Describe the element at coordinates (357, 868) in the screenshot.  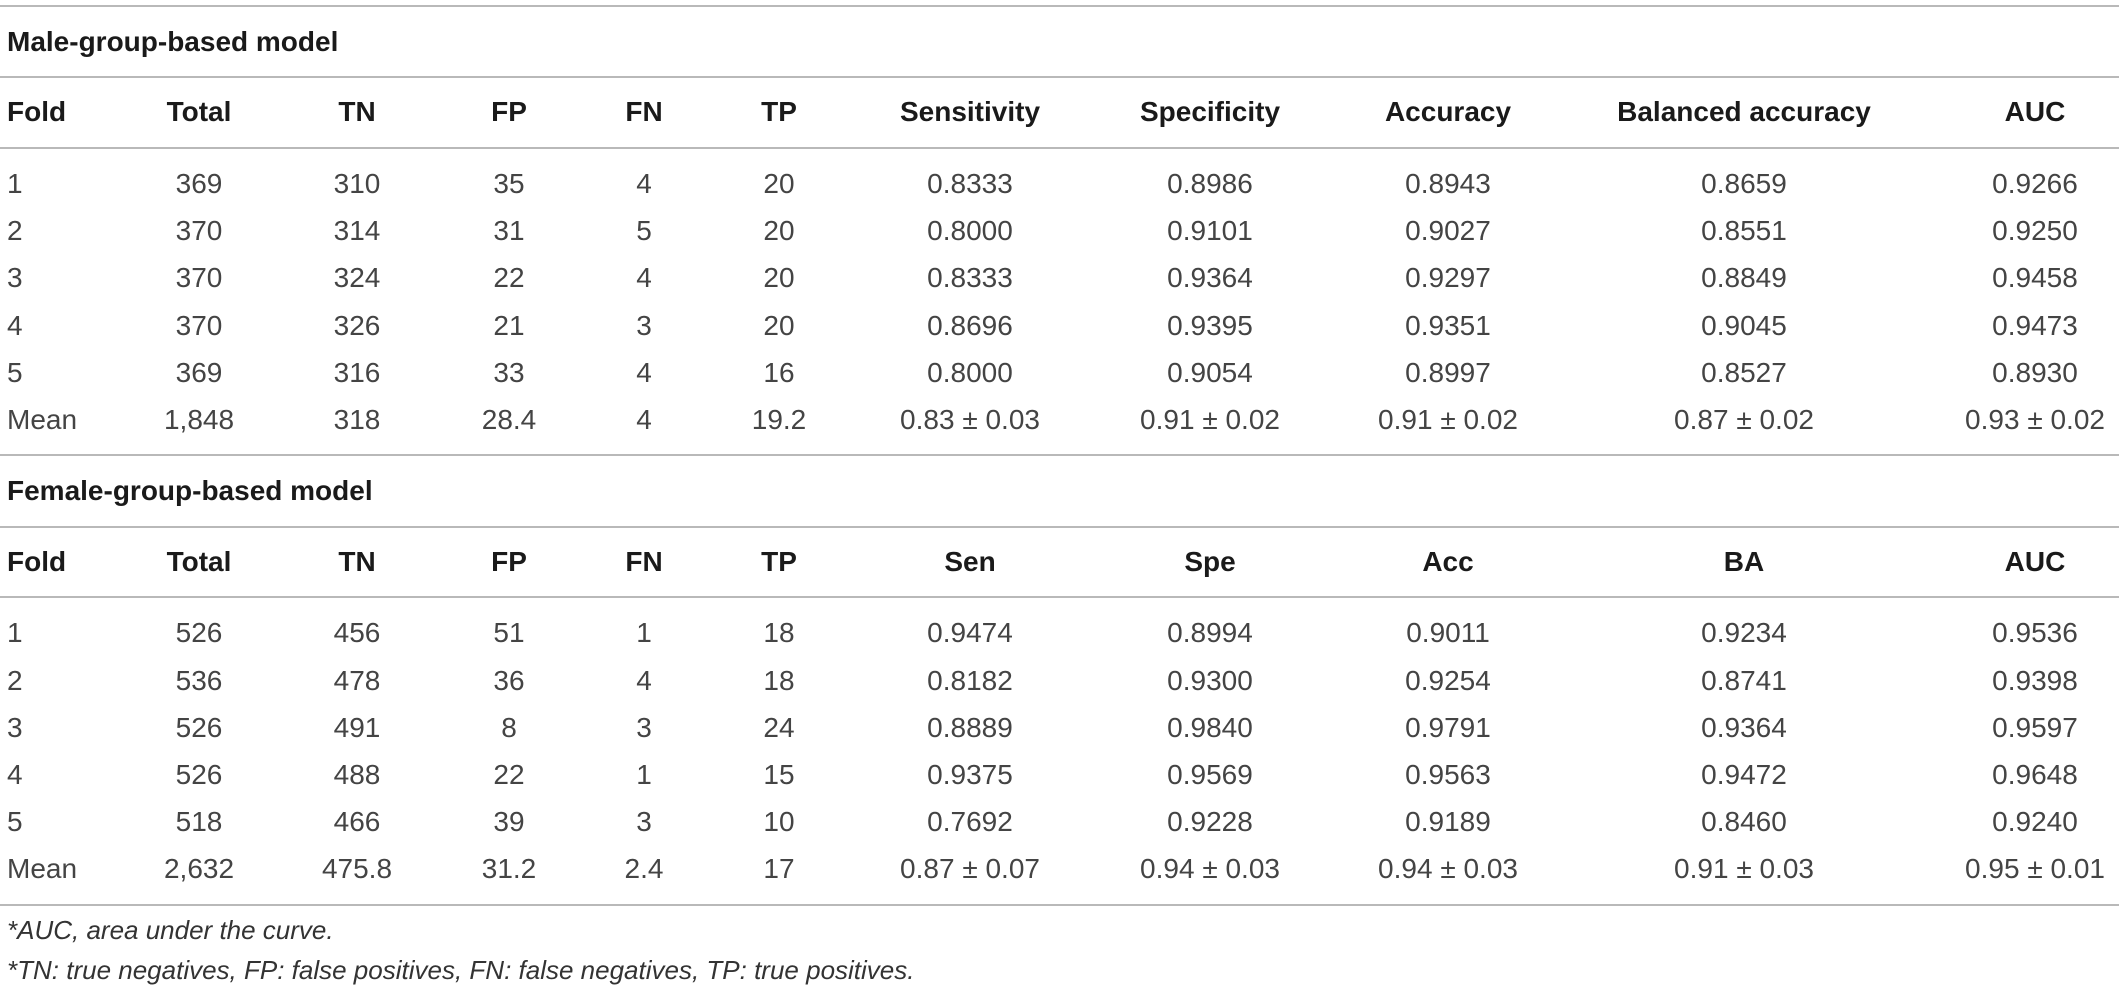
I see `cell-tn: 475.8` at that location.